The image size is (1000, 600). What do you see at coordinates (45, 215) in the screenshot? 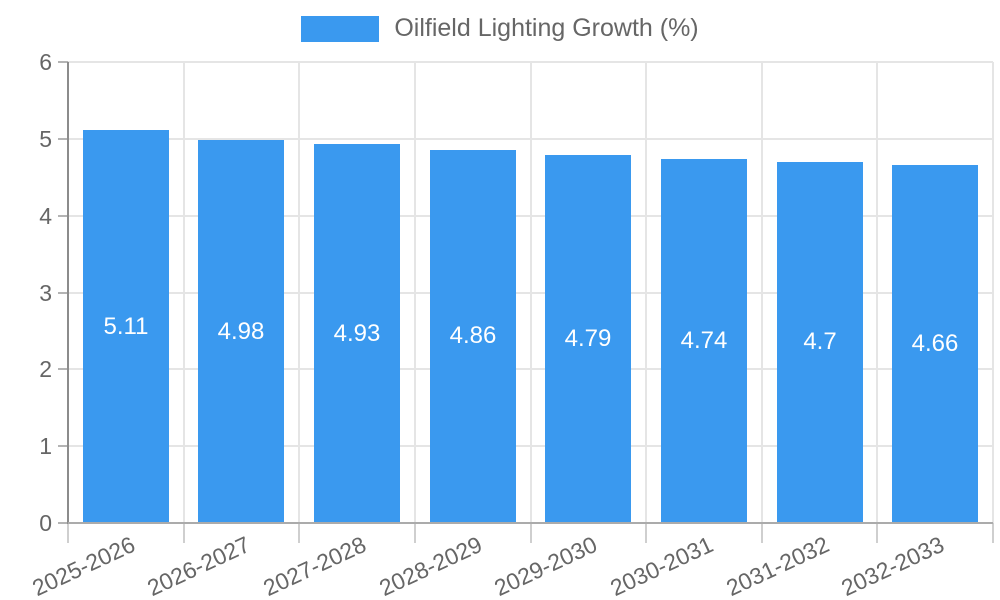
I see `y-axis-label: 4` at bounding box center [45, 215].